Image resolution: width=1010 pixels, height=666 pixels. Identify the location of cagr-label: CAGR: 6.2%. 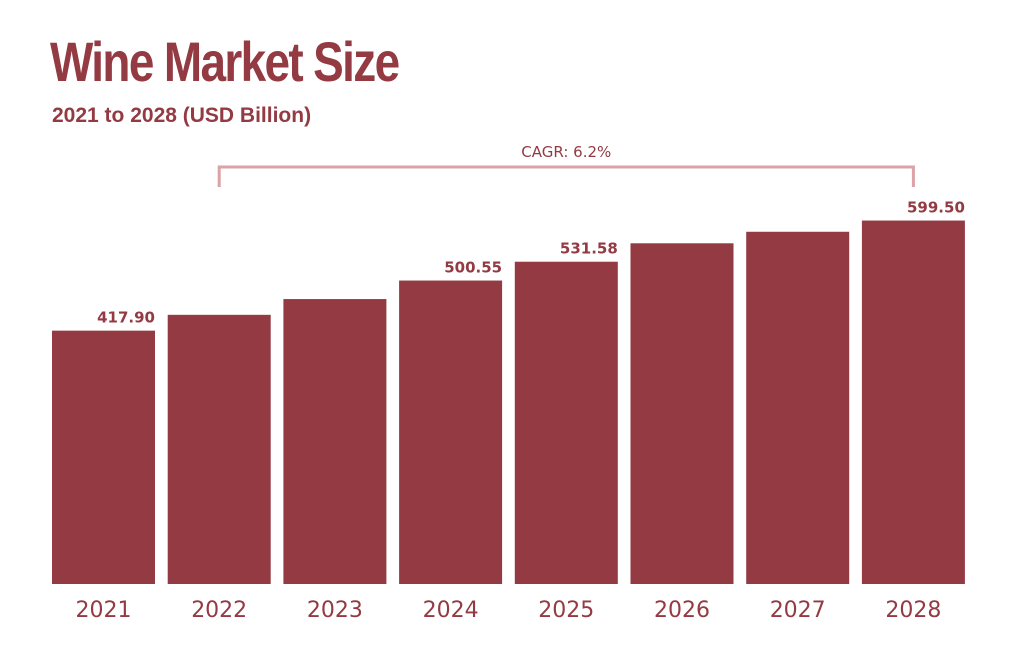
(566, 152).